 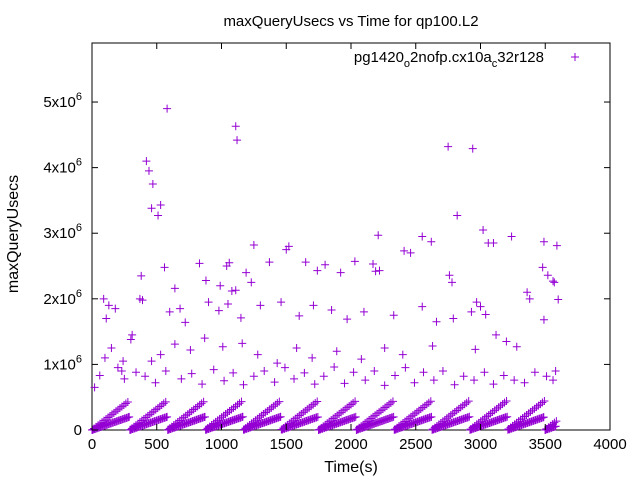 What do you see at coordinates (350, 21) in the screenshot?
I see `chart-title: maxQueryUsecs vs Time for qp100.L2` at bounding box center [350, 21].